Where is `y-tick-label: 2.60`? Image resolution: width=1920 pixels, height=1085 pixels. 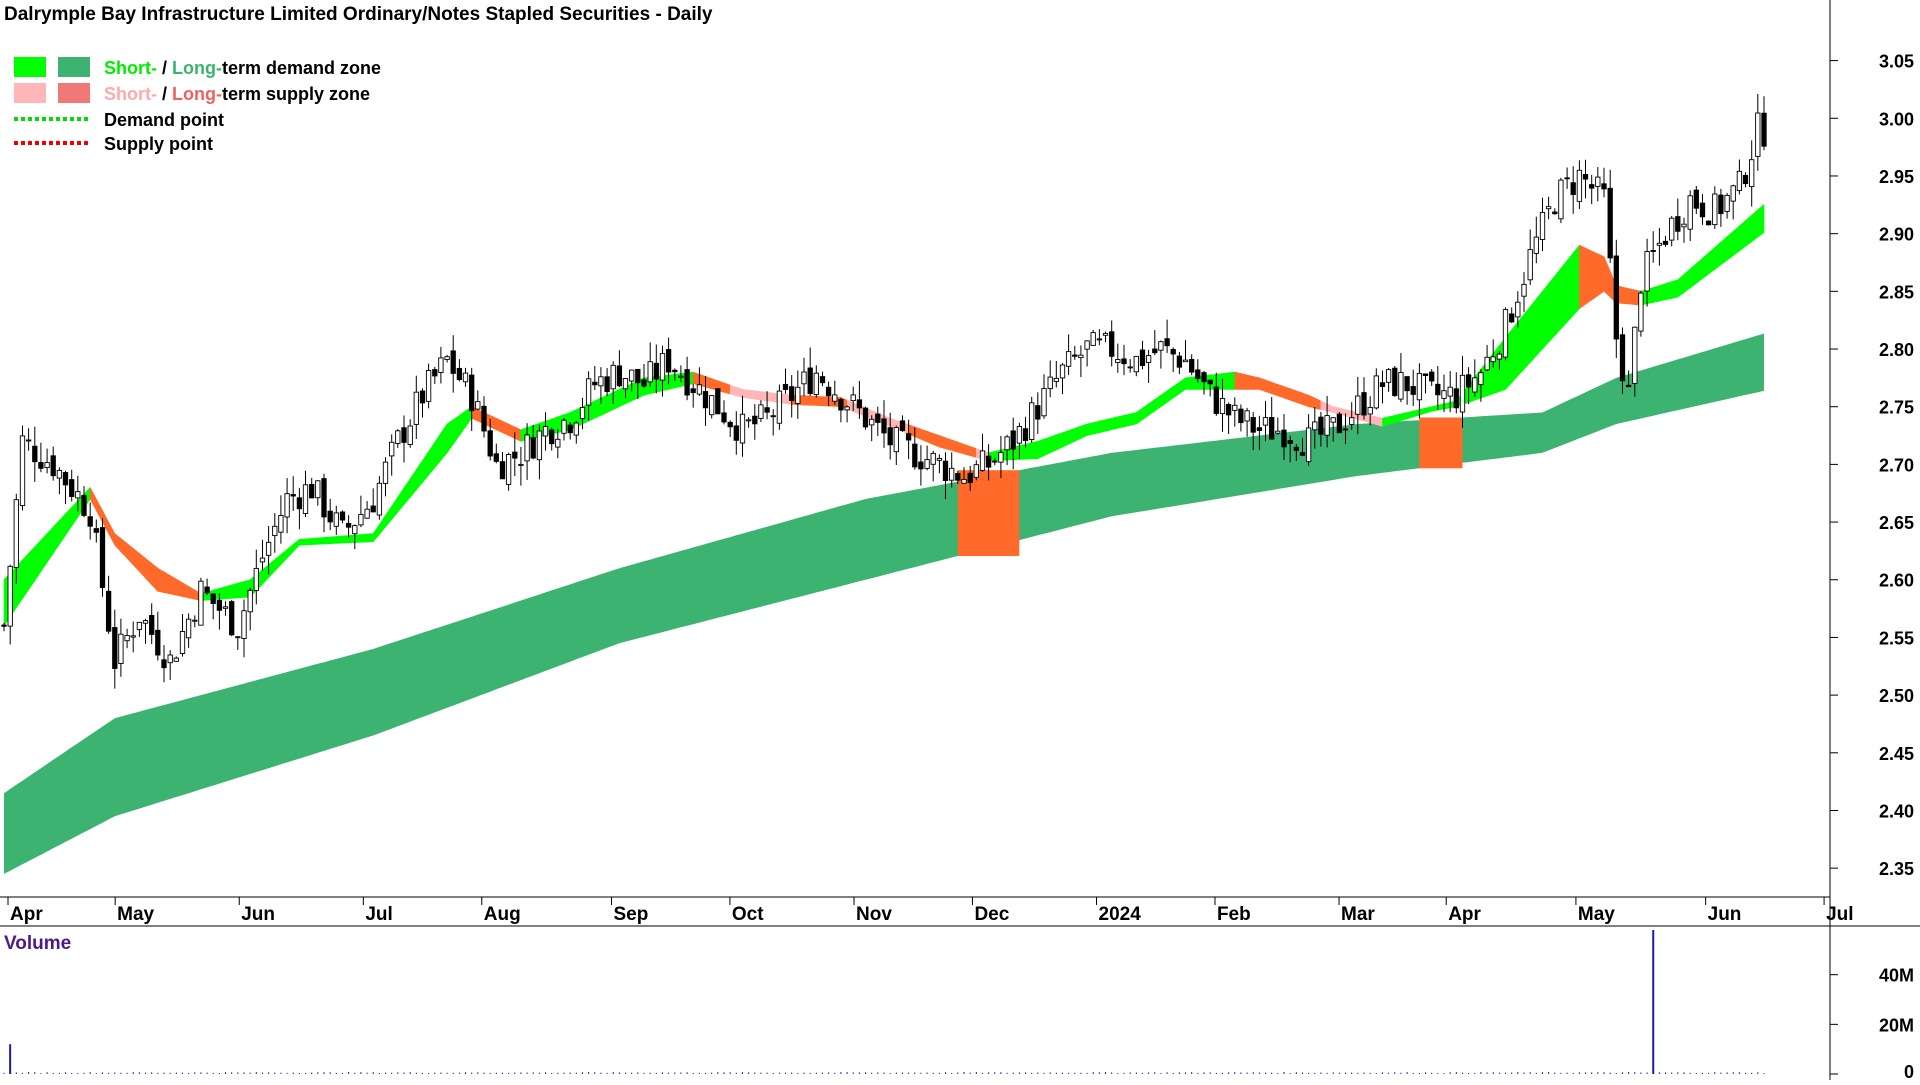 y-tick-label: 2.60 is located at coordinates (1896, 581).